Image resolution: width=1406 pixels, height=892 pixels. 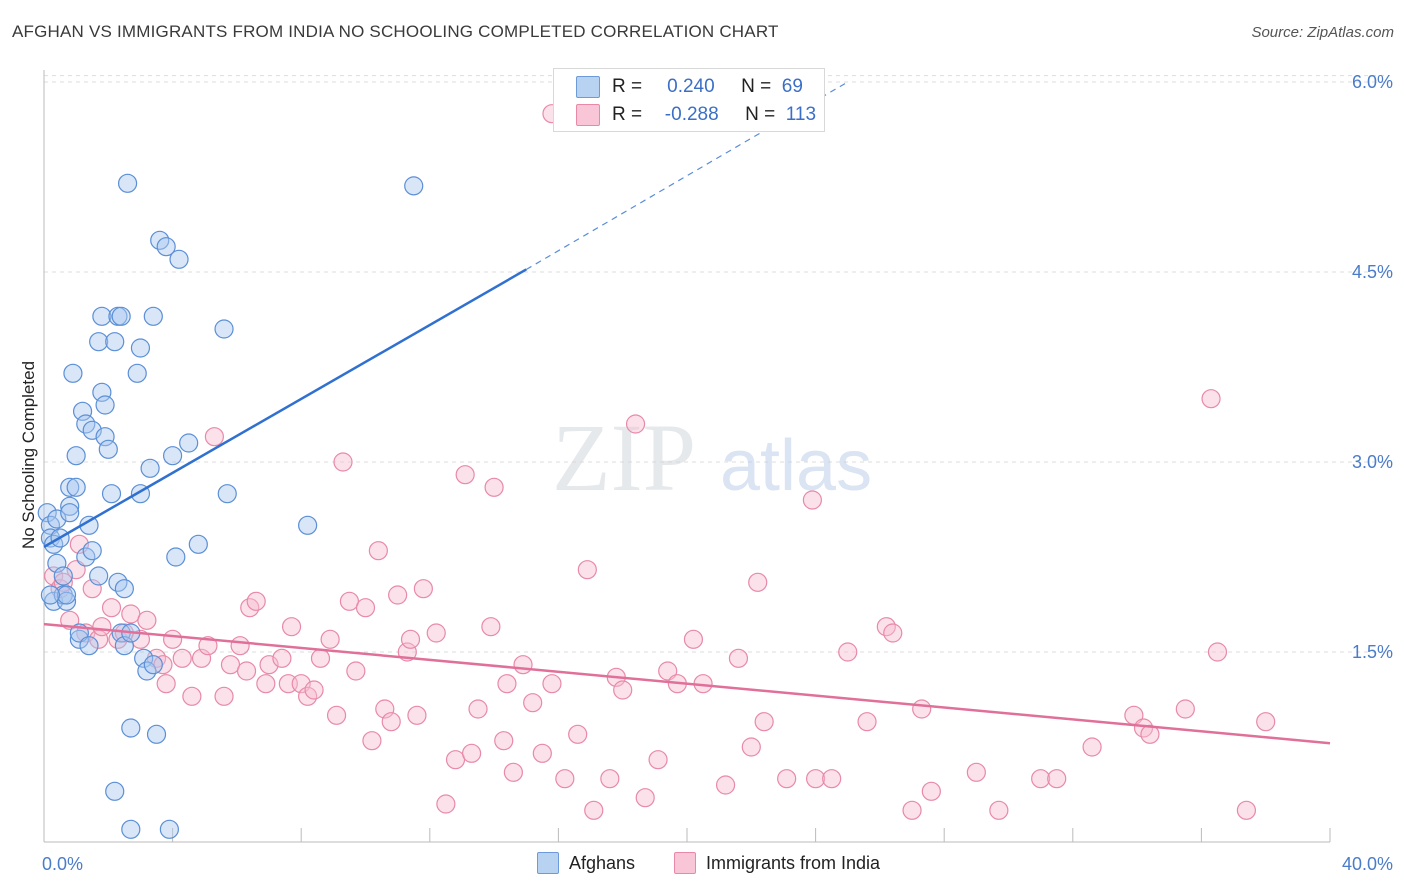 What do you see at coordinates (689, 100) in the screenshot?
I see `stats-legend: R = 0.240 N = 69 R = -0.288 N = 113` at bounding box center [689, 100].